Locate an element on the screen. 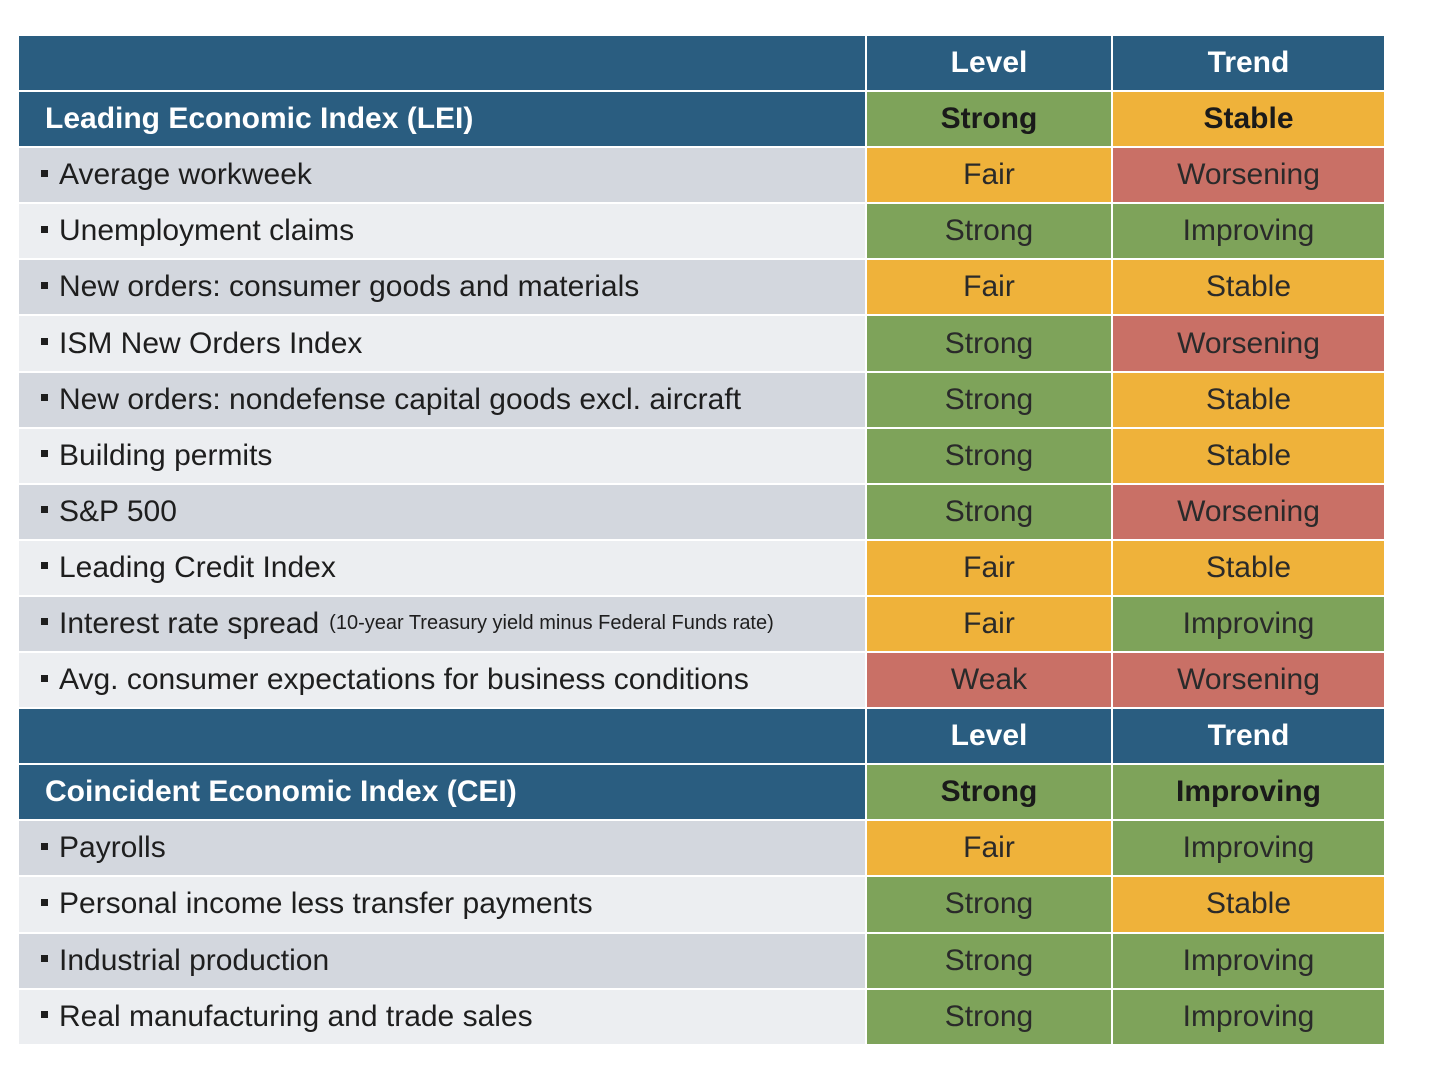  component-row: Leading Credit Index Fair Stable is located at coordinates (701, 568).